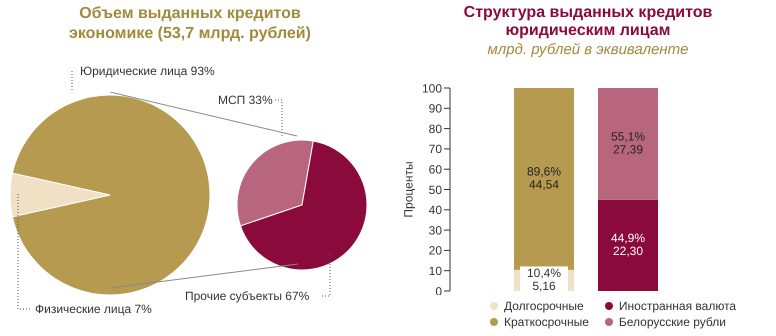 The height and width of the screenshot is (336, 776). I want to click on slice-label: Юридические лица 93%, so click(148, 71).